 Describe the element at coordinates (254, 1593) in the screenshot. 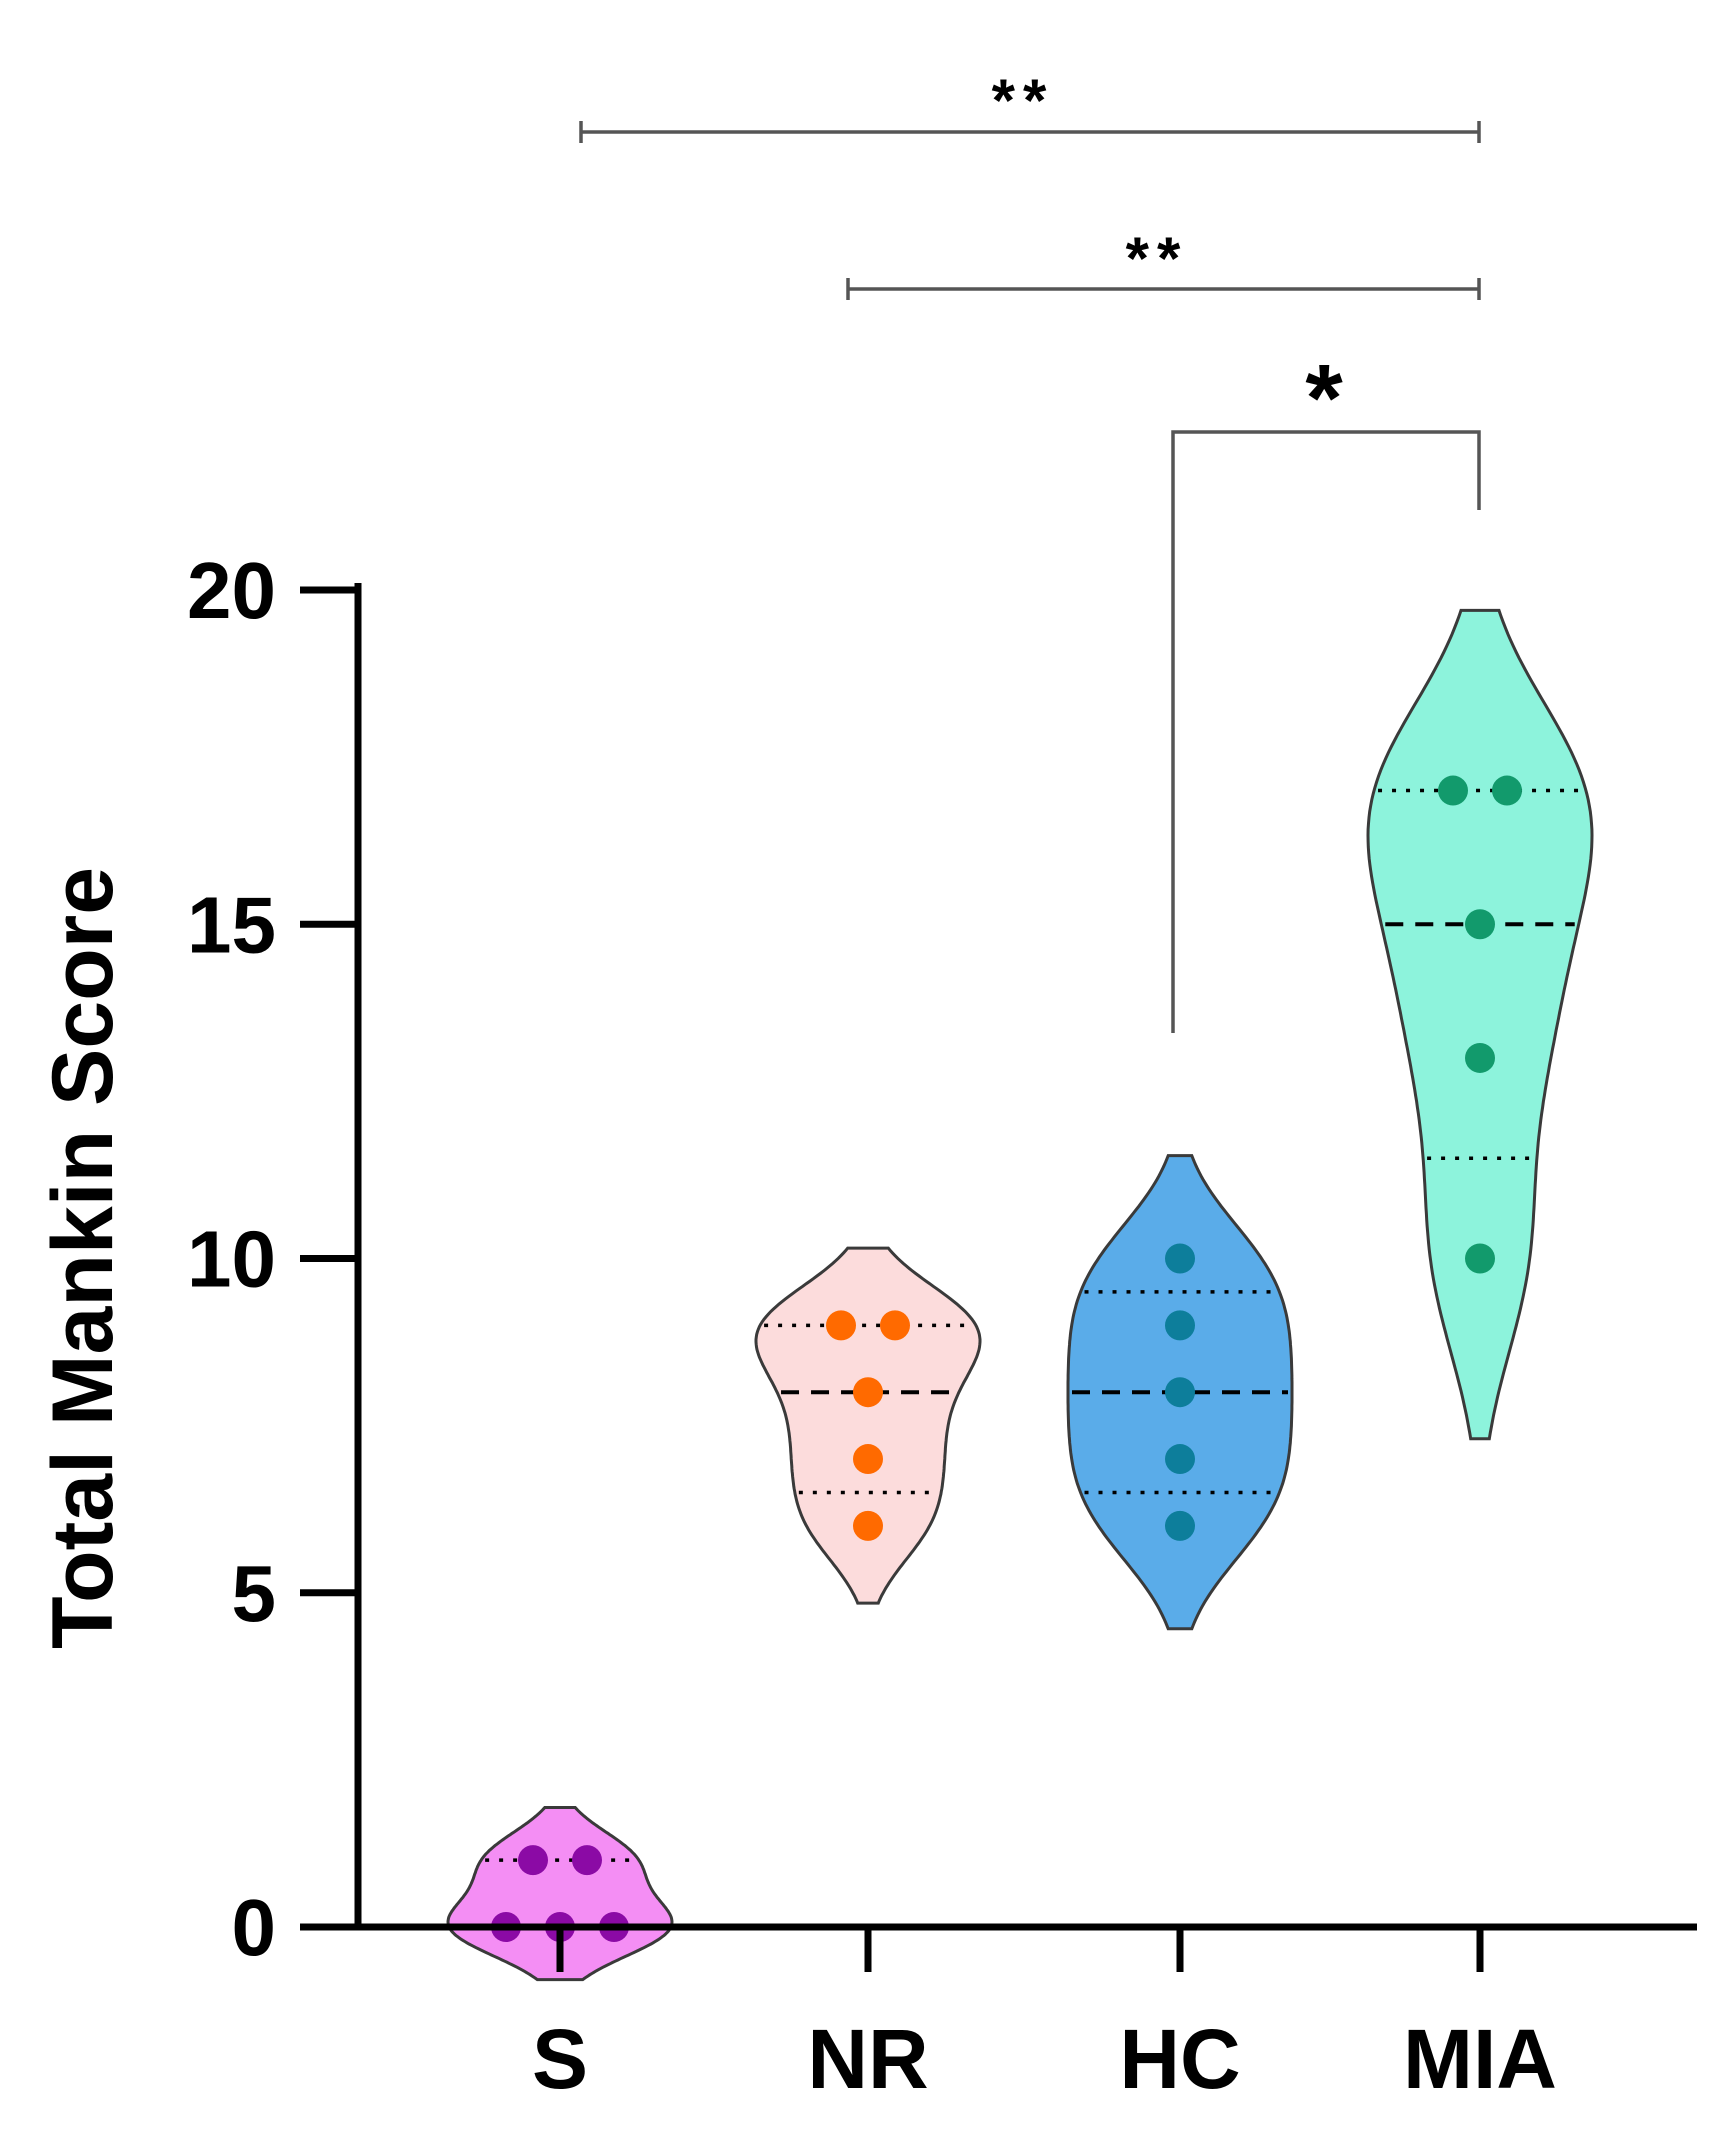

I see `y-tick-label: 5` at that location.